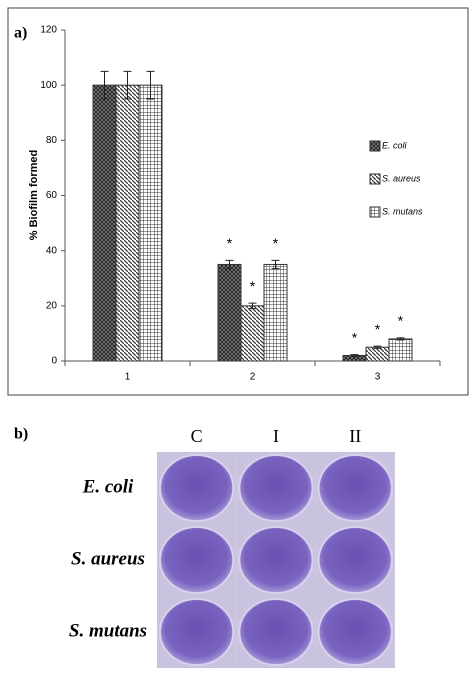  I want to click on row-label: E. coli, so click(108, 486).